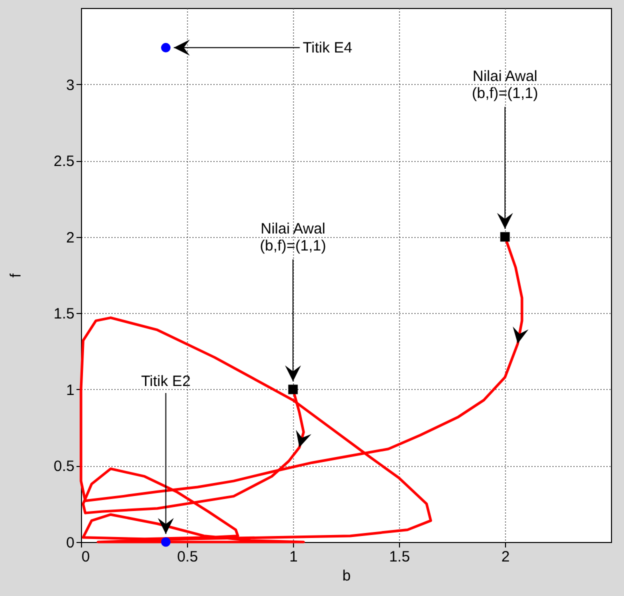 This screenshot has height=596, width=624. I want to click on y-tick-label: 1.5, so click(64, 314).